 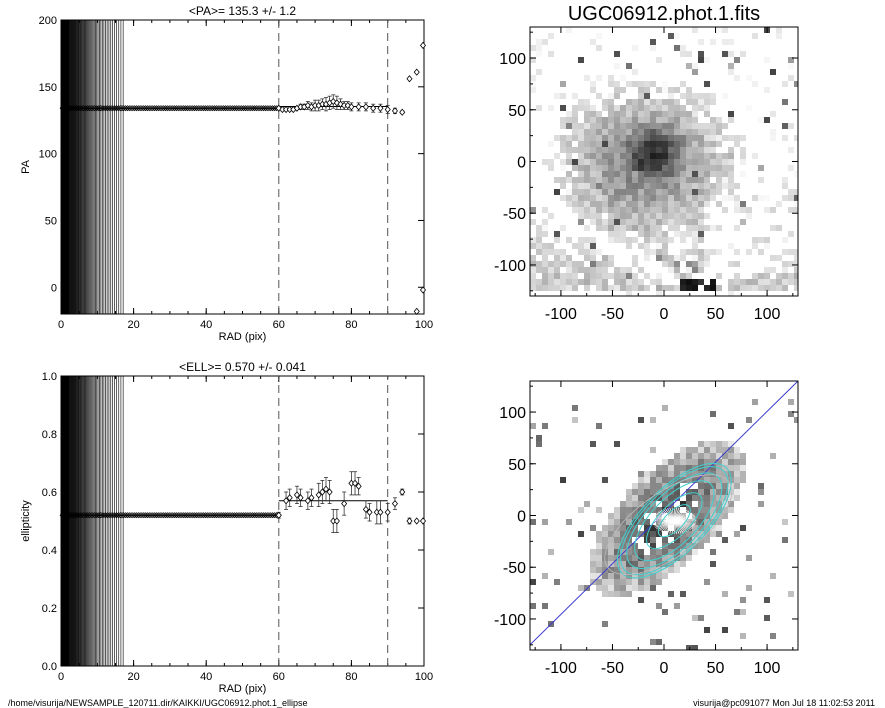 I want to click on x-tick-label: 0, so click(x=664, y=668).